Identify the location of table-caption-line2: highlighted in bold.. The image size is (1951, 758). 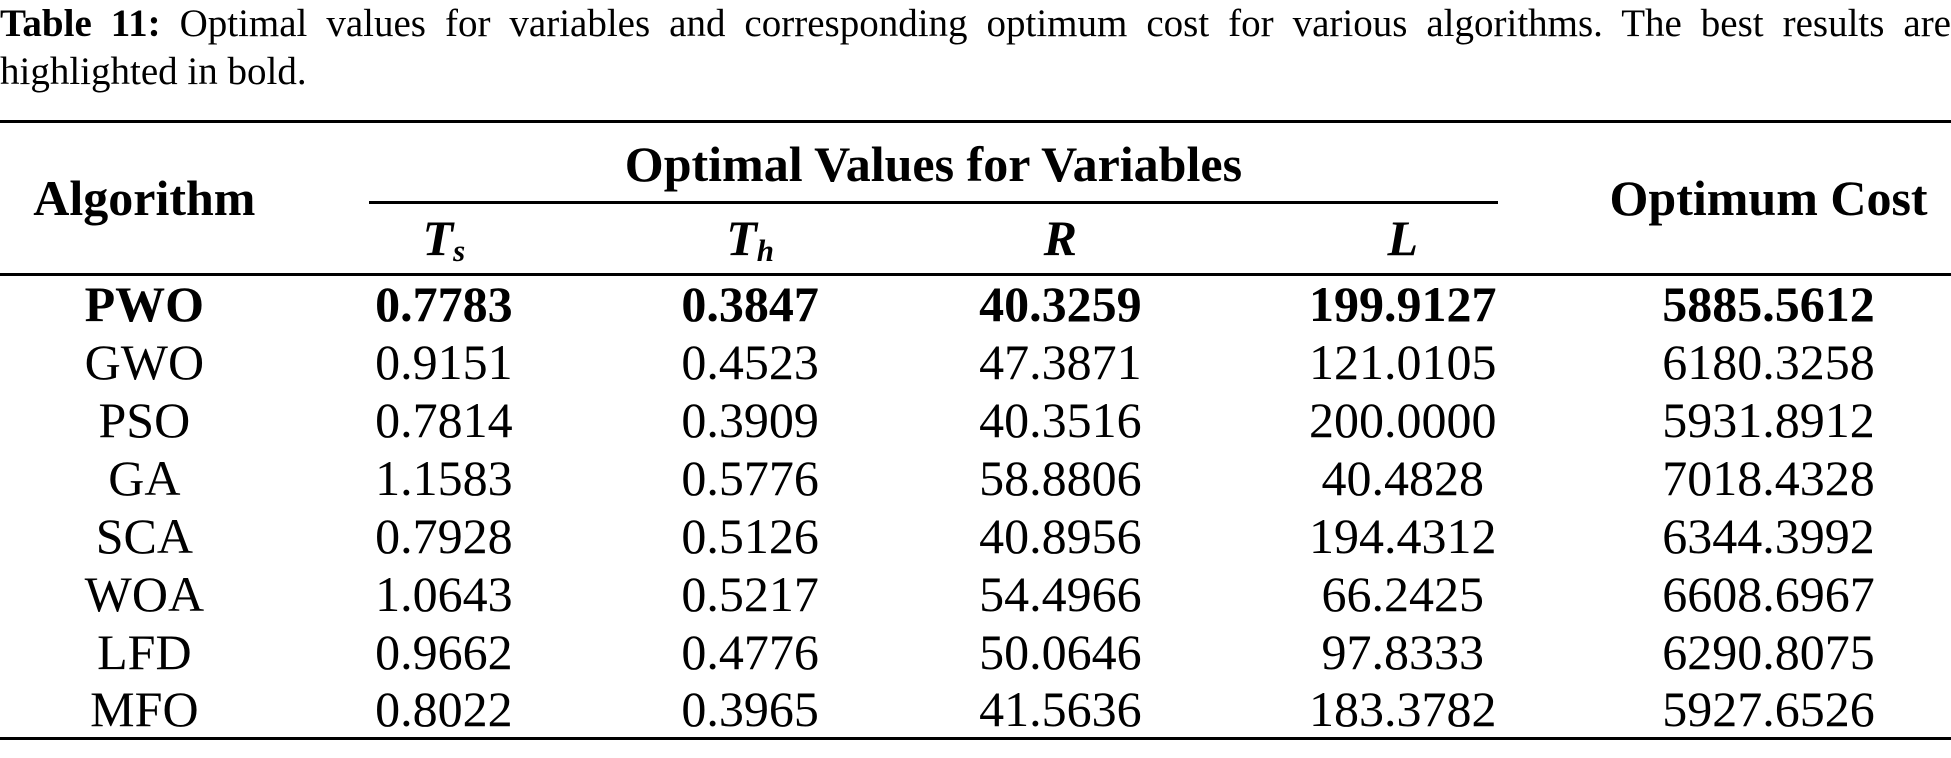
(153, 71).